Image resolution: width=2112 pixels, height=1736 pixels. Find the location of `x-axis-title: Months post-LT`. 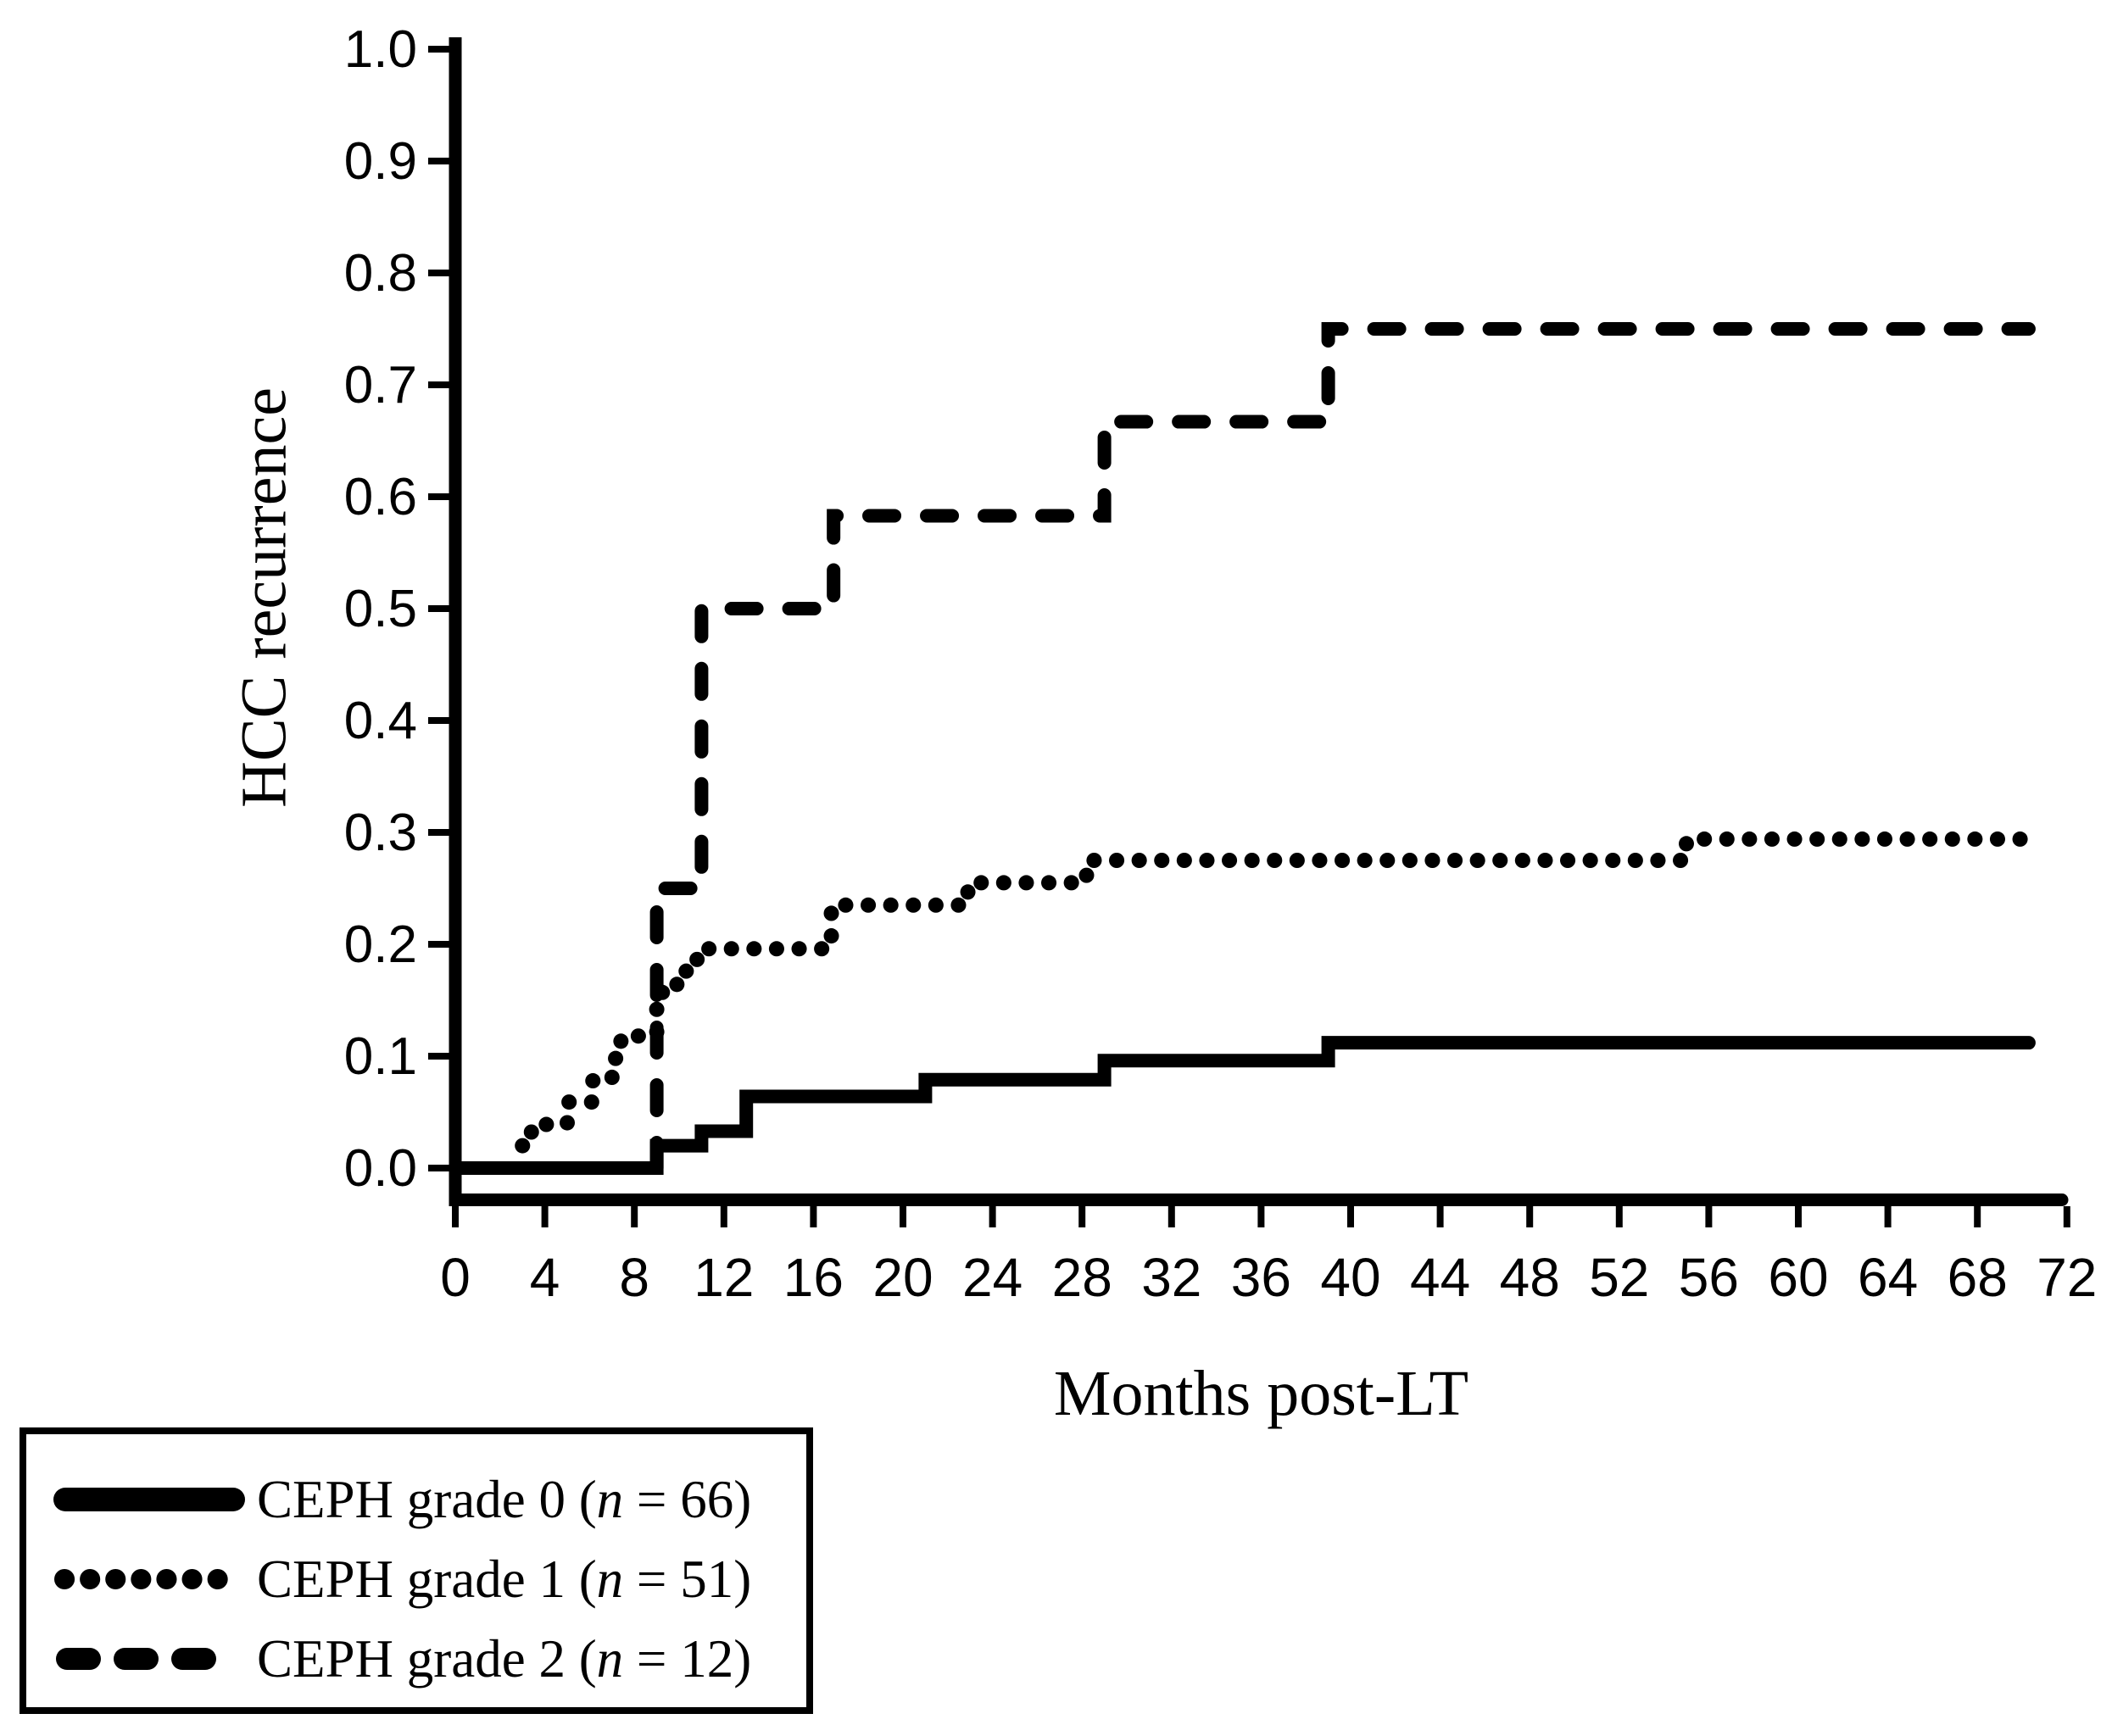

x-axis-title: Months post-LT is located at coordinates (1261, 1393).